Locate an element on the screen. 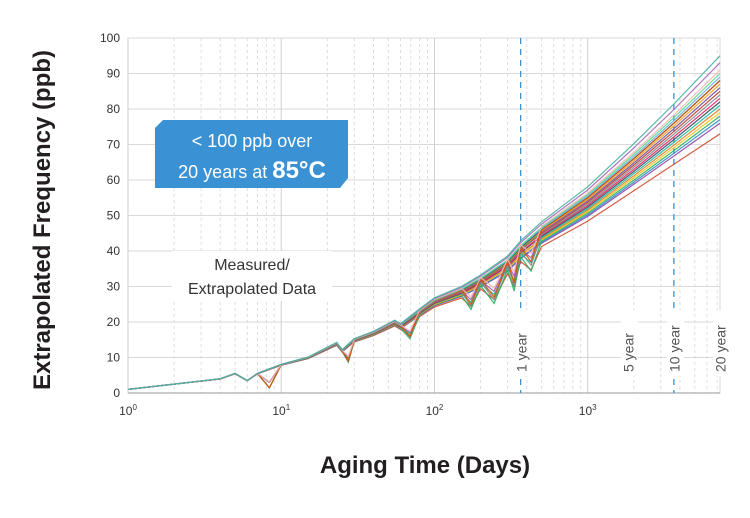 The width and height of the screenshot is (750, 518). x-axis-title: Aging Time (Days) is located at coordinates (425, 465).